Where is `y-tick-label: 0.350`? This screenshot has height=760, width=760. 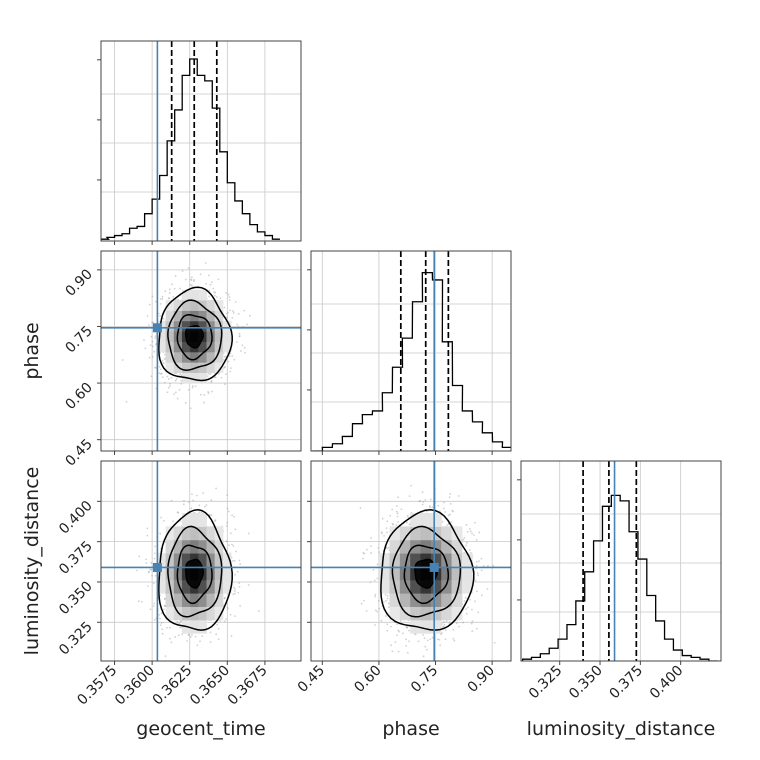 y-tick-label: 0.350 is located at coordinates (76, 598).